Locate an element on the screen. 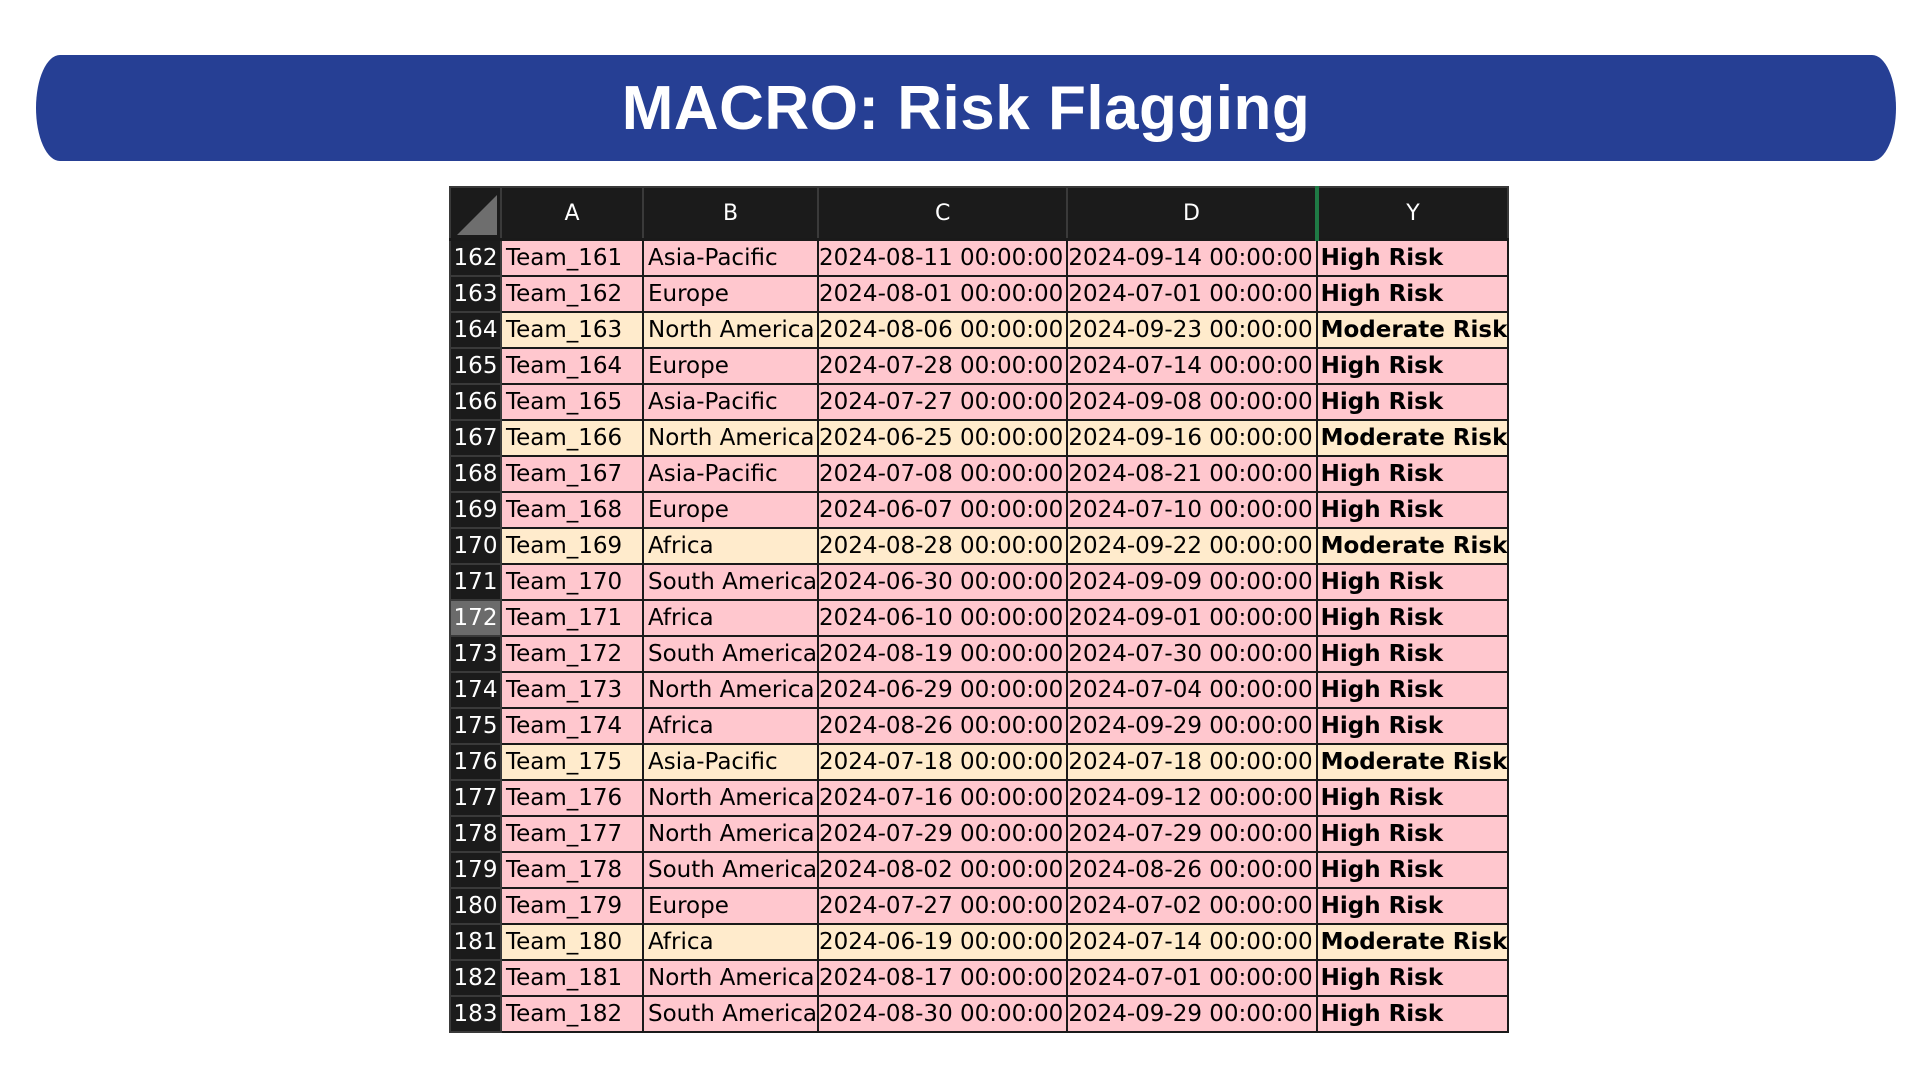 This screenshot has height=1080, width=1920. cell-team: Team_171 is located at coordinates (572, 618).